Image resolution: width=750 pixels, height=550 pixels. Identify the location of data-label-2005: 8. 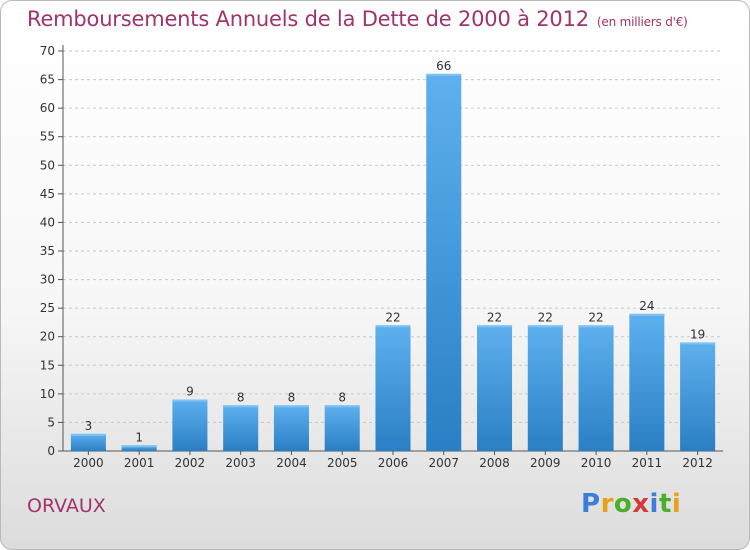
(342, 397).